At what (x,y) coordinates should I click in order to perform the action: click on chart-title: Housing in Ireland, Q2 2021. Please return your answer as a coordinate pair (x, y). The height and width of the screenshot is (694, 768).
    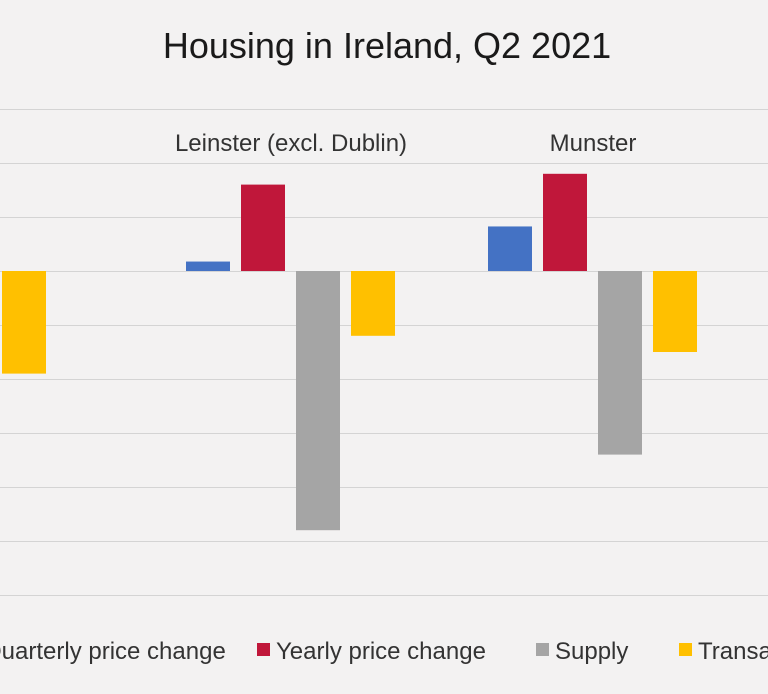
    Looking at the image, I should click on (387, 45).